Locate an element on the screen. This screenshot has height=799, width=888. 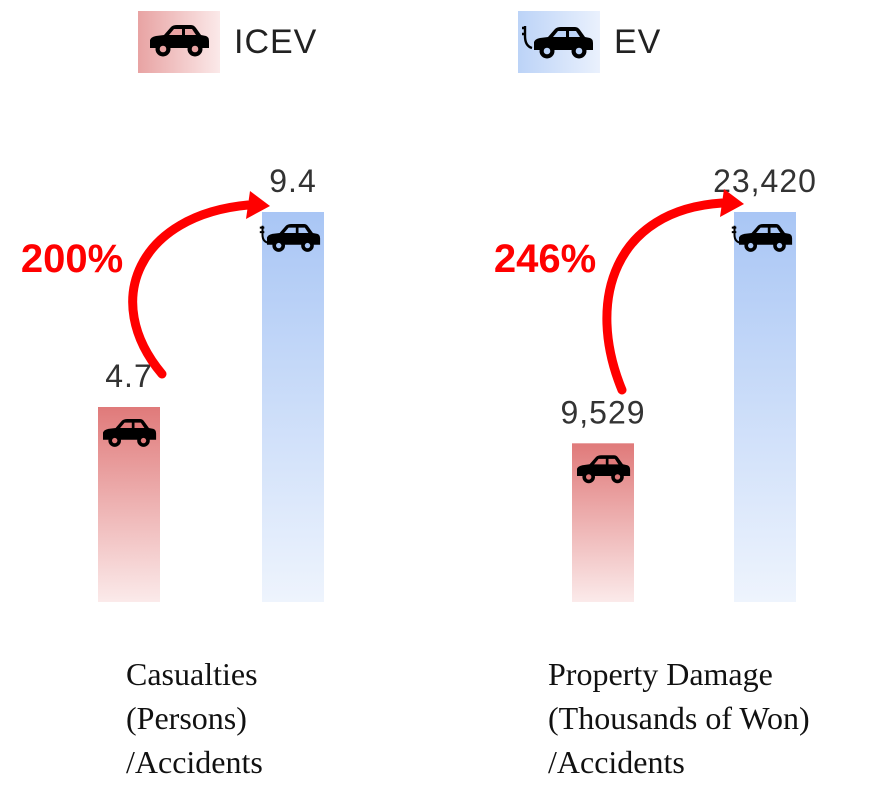
legend-swatch-icev is located at coordinates (179, 42).